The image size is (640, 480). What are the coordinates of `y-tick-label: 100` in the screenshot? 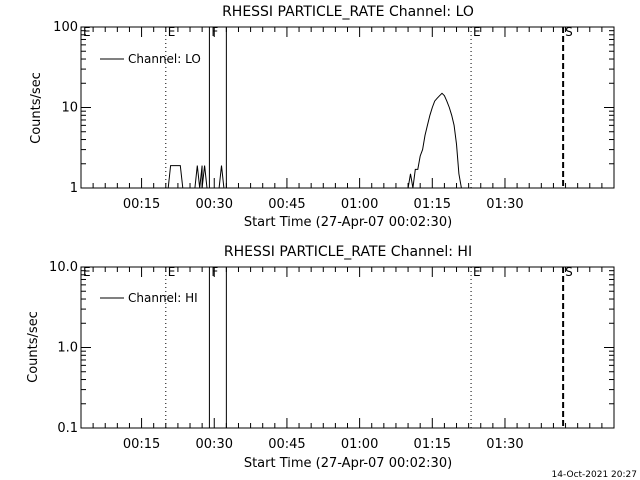 It's located at (65, 27).